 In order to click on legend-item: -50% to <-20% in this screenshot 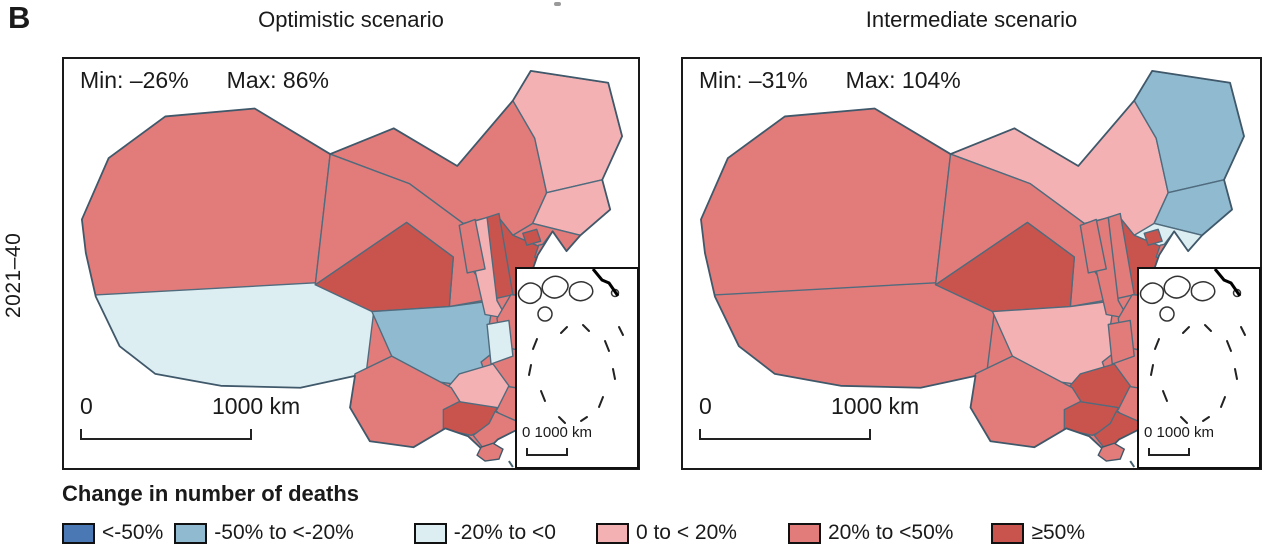, I will do `click(264, 533)`.